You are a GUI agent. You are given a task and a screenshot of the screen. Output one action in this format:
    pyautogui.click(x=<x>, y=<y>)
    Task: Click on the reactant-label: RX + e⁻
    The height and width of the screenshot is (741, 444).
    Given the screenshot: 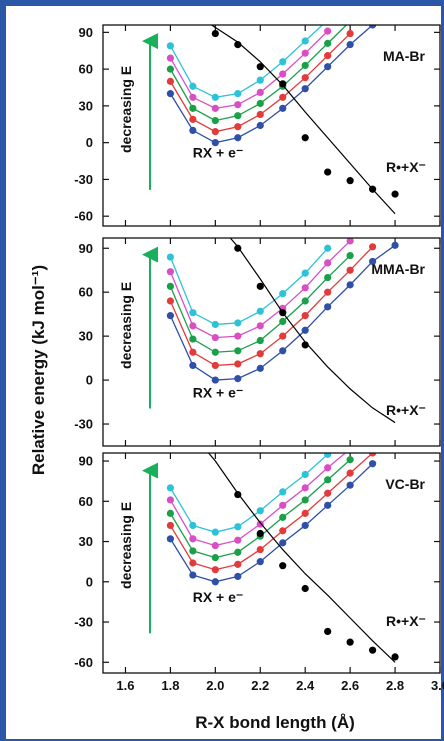 What is the action you would take?
    pyautogui.click(x=218, y=597)
    